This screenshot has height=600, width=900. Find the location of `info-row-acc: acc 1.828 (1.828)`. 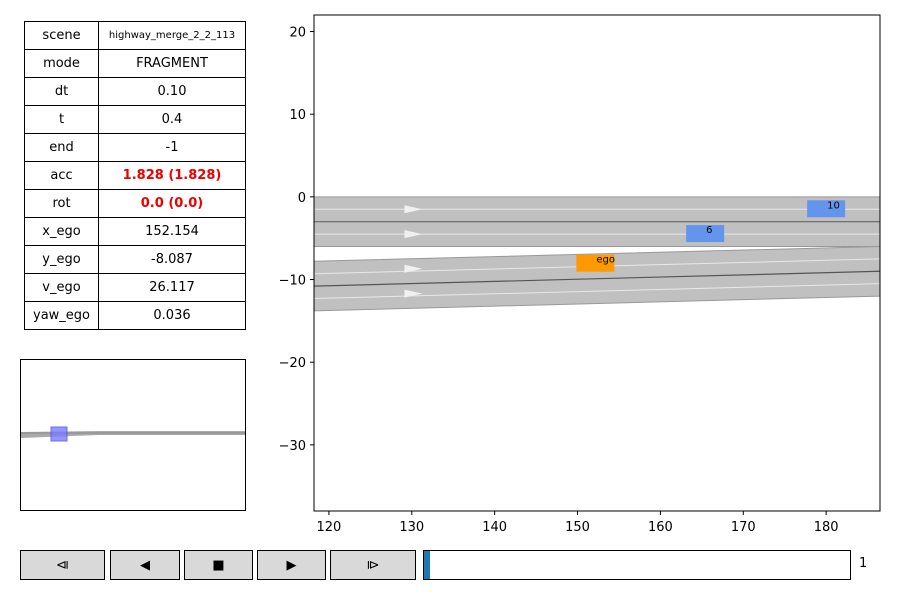

info-row-acc: acc 1.828 (1.828) is located at coordinates (135, 175).